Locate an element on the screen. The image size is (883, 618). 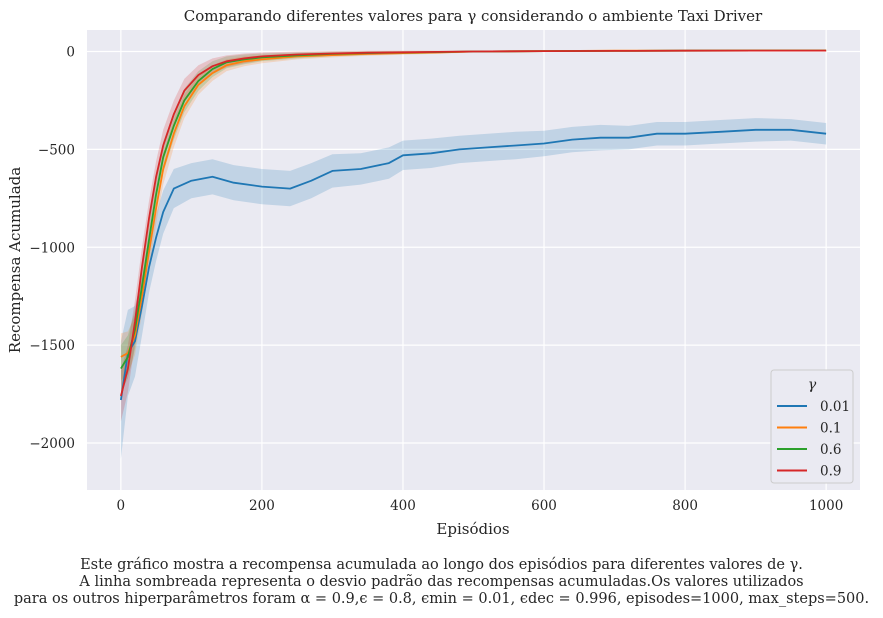
y-tick-label: −1500 is located at coordinates (52, 346).